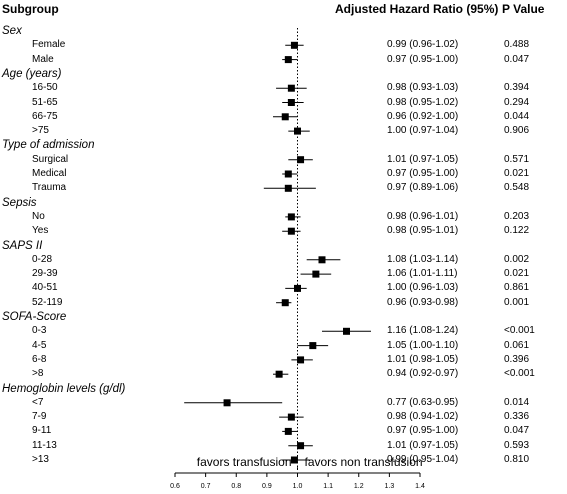 This screenshot has width=567, height=494. Describe the element at coordinates (517, 345) in the screenshot. I see `p-value-text: 0.061` at that location.